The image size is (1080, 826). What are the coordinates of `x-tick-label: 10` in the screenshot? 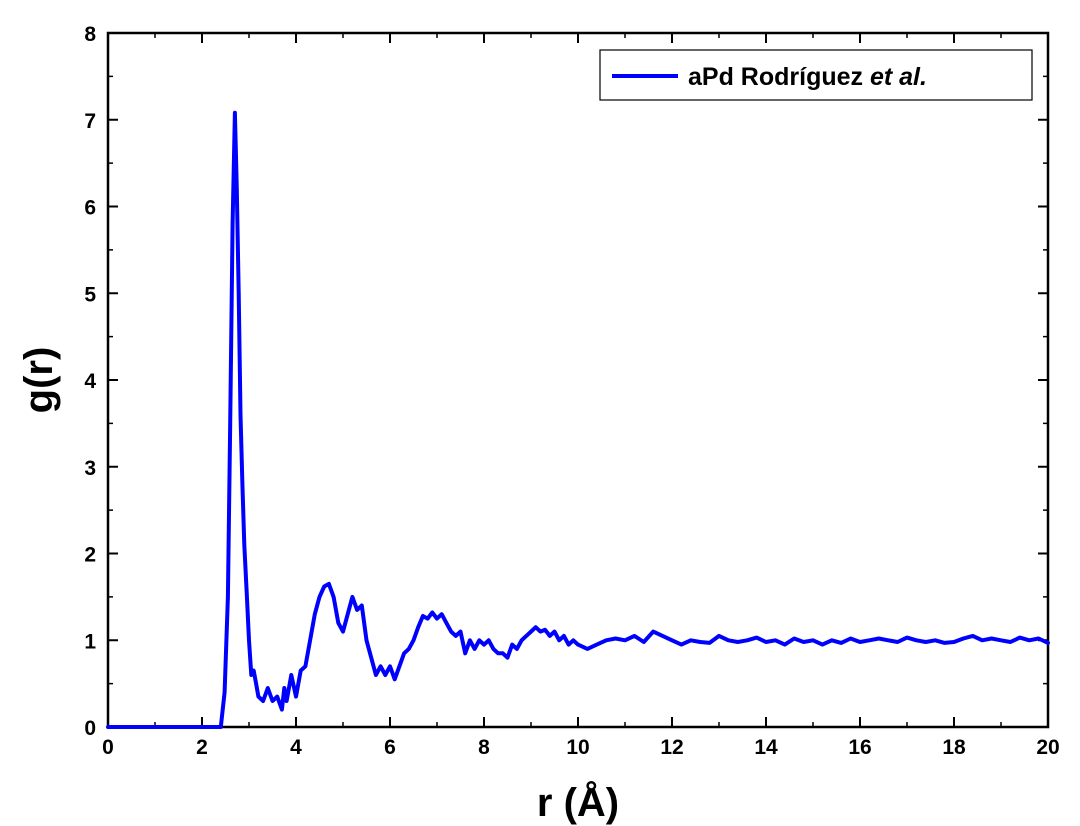 It's located at (577, 747).